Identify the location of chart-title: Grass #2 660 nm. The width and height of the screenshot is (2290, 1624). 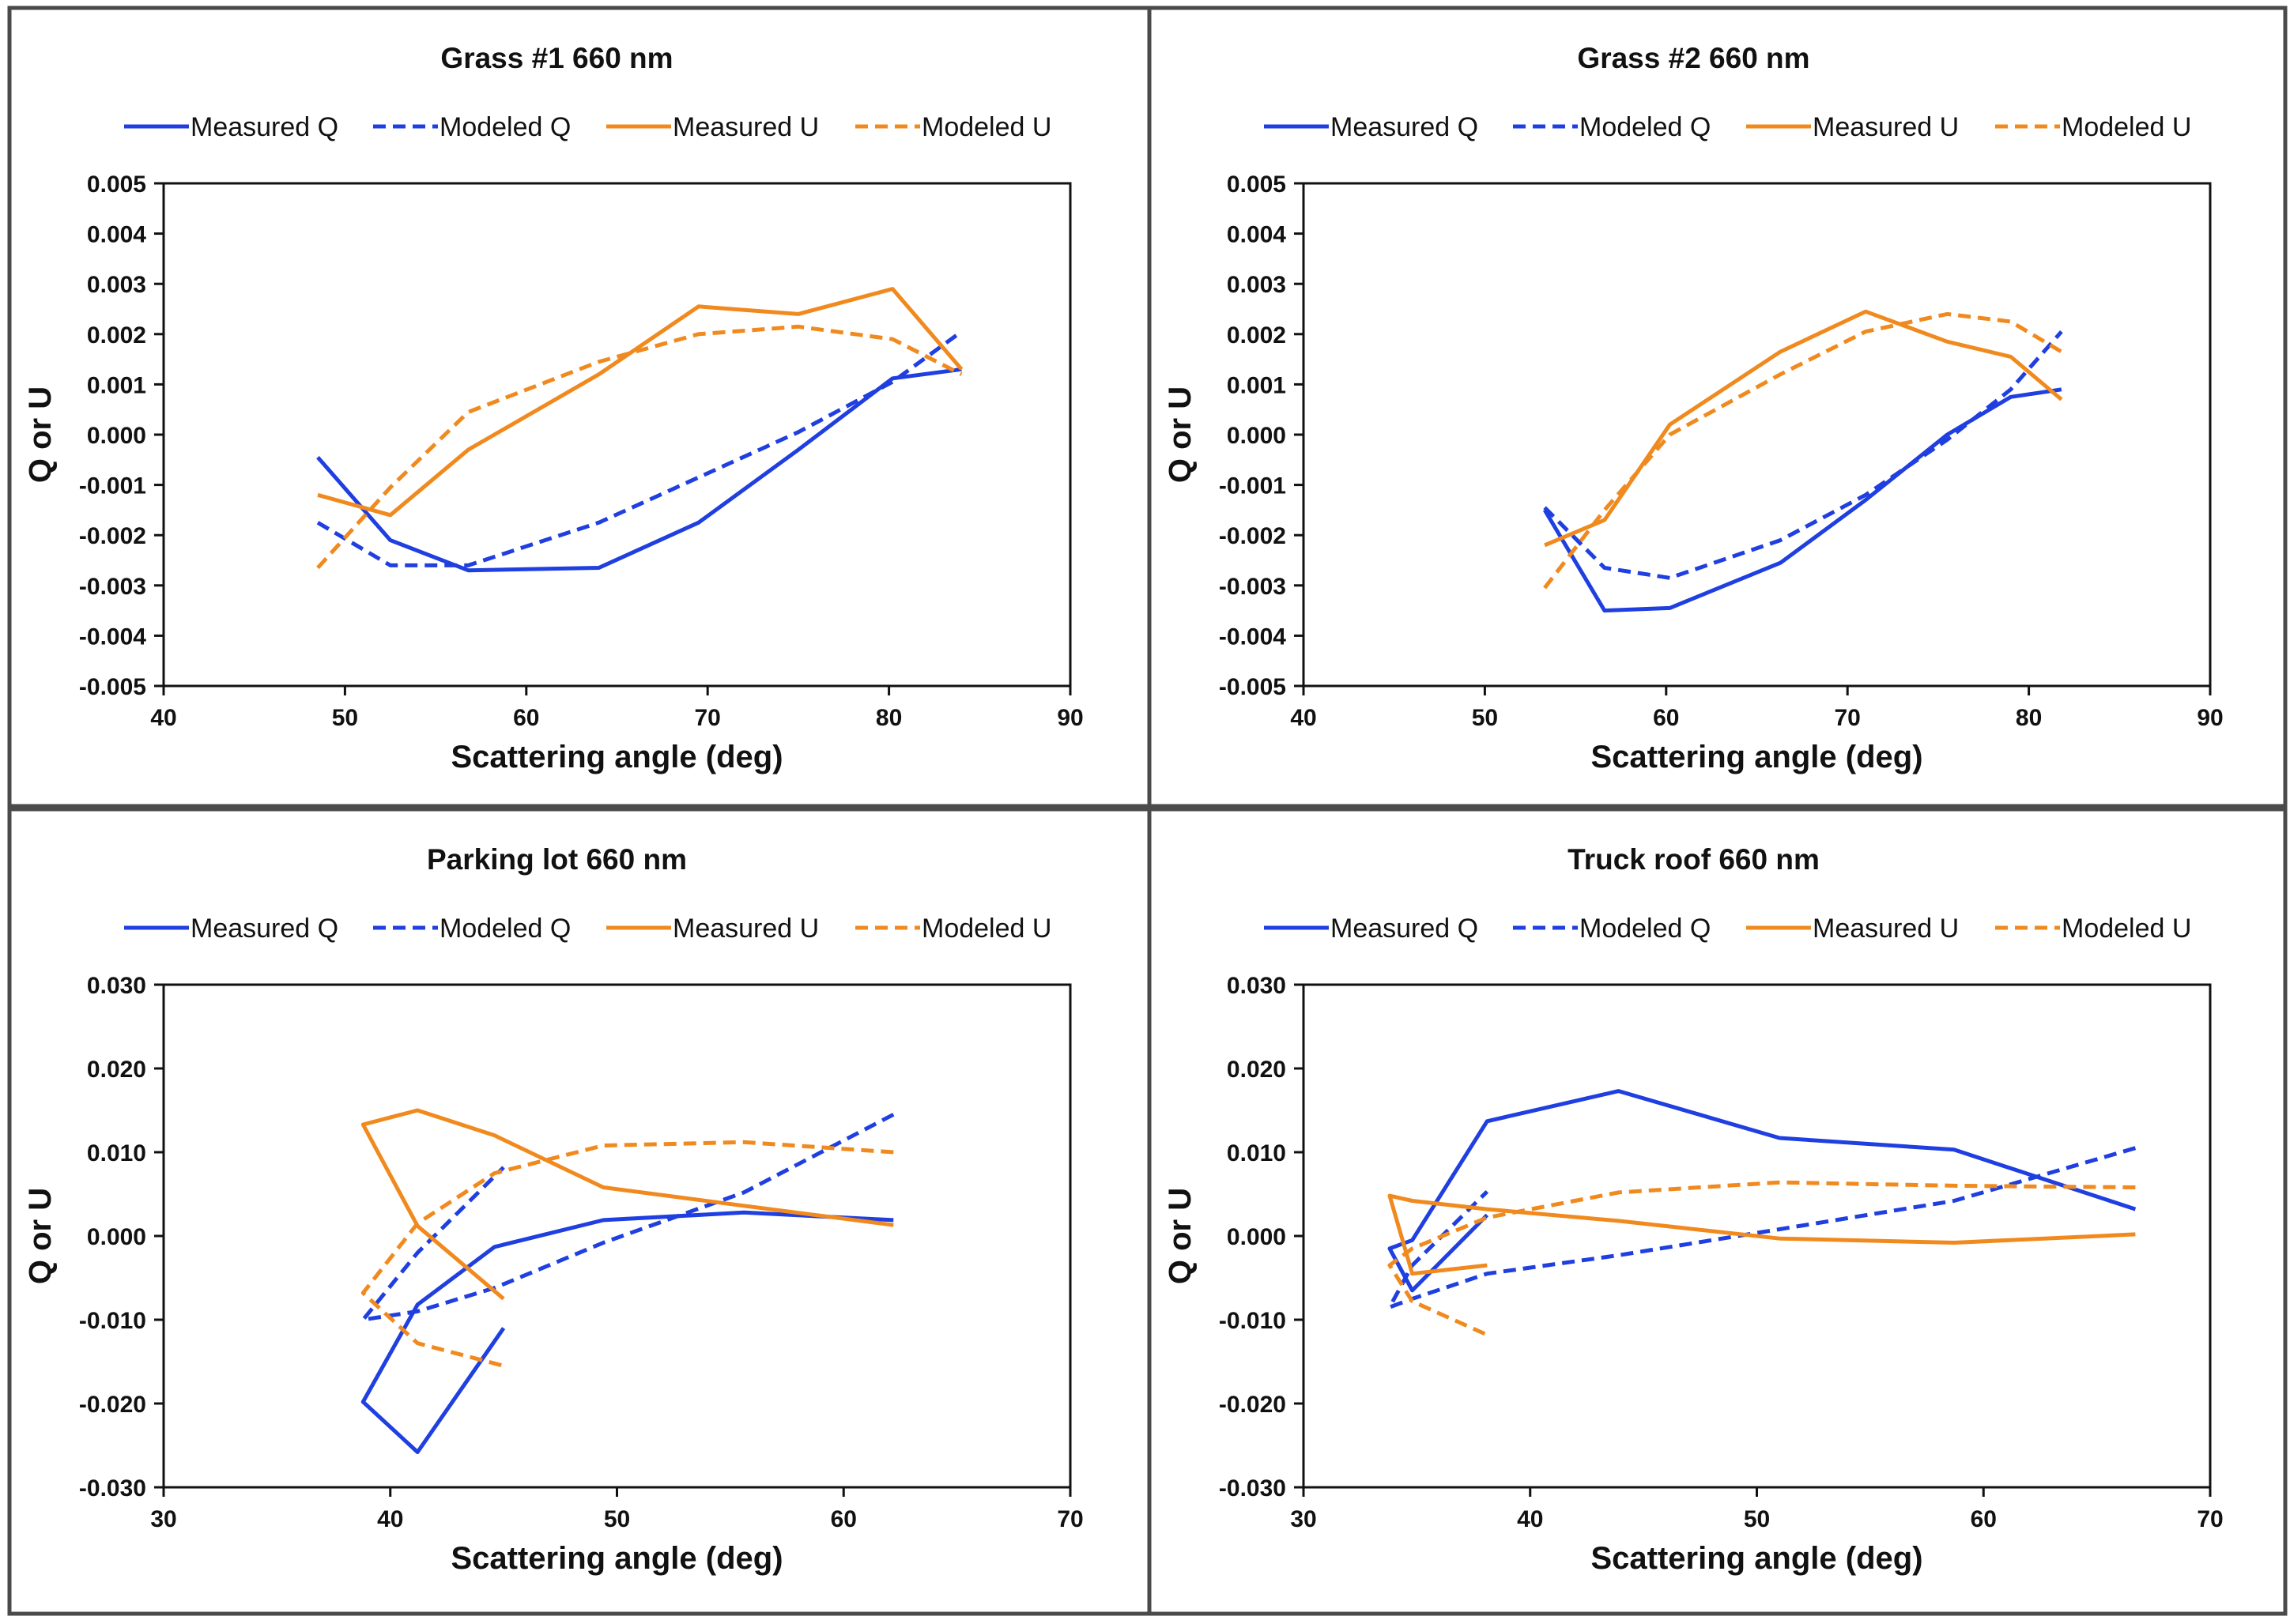
(1693, 58).